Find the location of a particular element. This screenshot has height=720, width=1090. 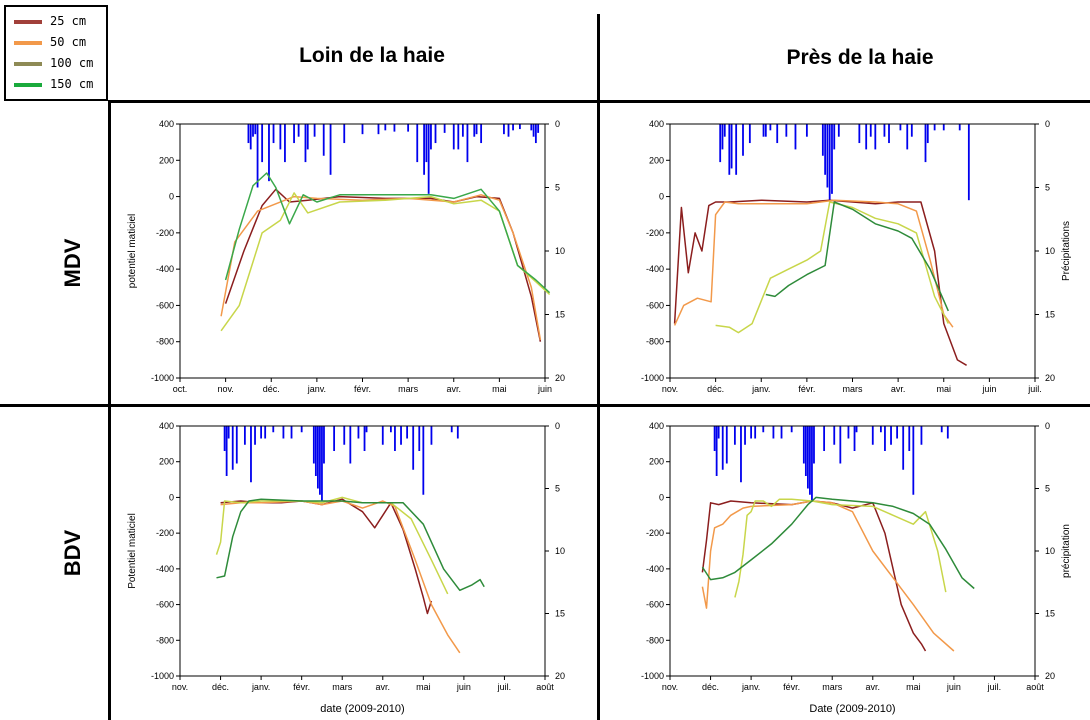

y-tick-label: 400 is located at coordinates (656, 124).